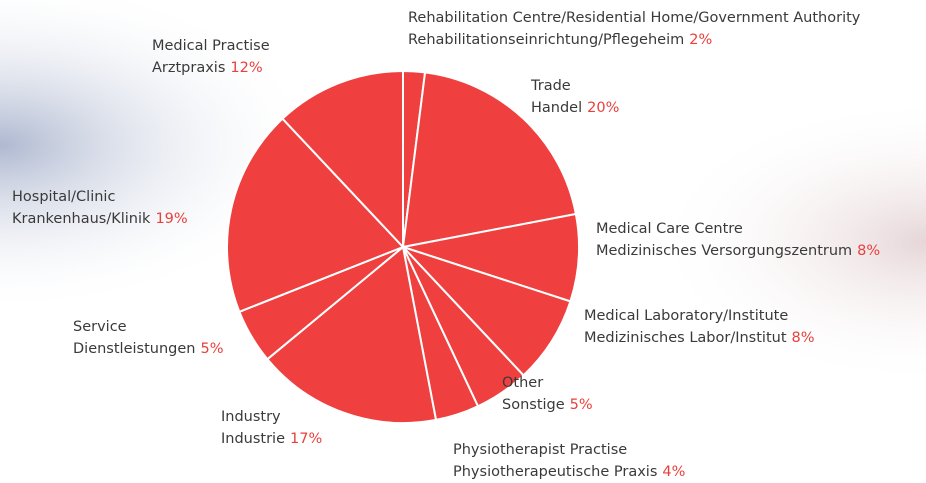  Describe the element at coordinates (669, 229) in the screenshot. I see `slice-label: Medical Care Centre` at that location.